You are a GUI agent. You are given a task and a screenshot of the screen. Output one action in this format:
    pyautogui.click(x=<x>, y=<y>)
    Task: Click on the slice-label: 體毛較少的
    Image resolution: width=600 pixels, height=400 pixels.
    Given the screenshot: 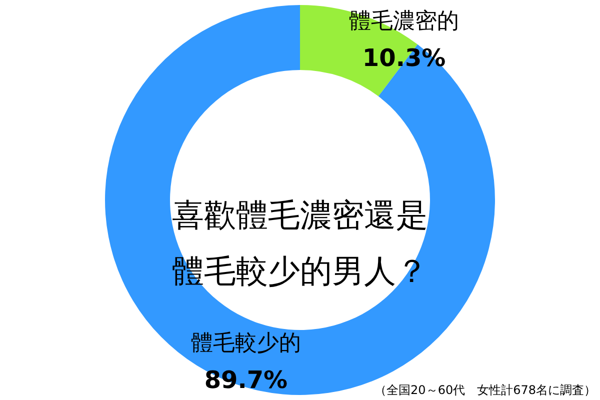 What is the action you would take?
    pyautogui.click(x=245, y=343)
    